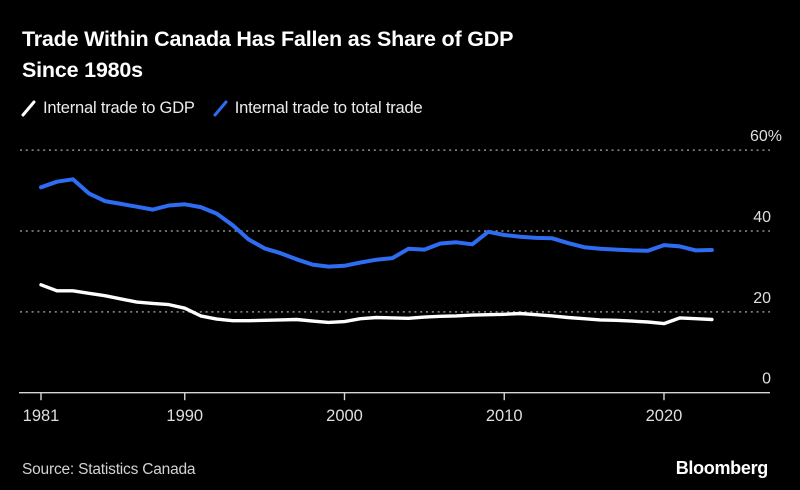  What do you see at coordinates (109, 469) in the screenshot?
I see `source-attribution: Source: Statistics Canada` at bounding box center [109, 469].